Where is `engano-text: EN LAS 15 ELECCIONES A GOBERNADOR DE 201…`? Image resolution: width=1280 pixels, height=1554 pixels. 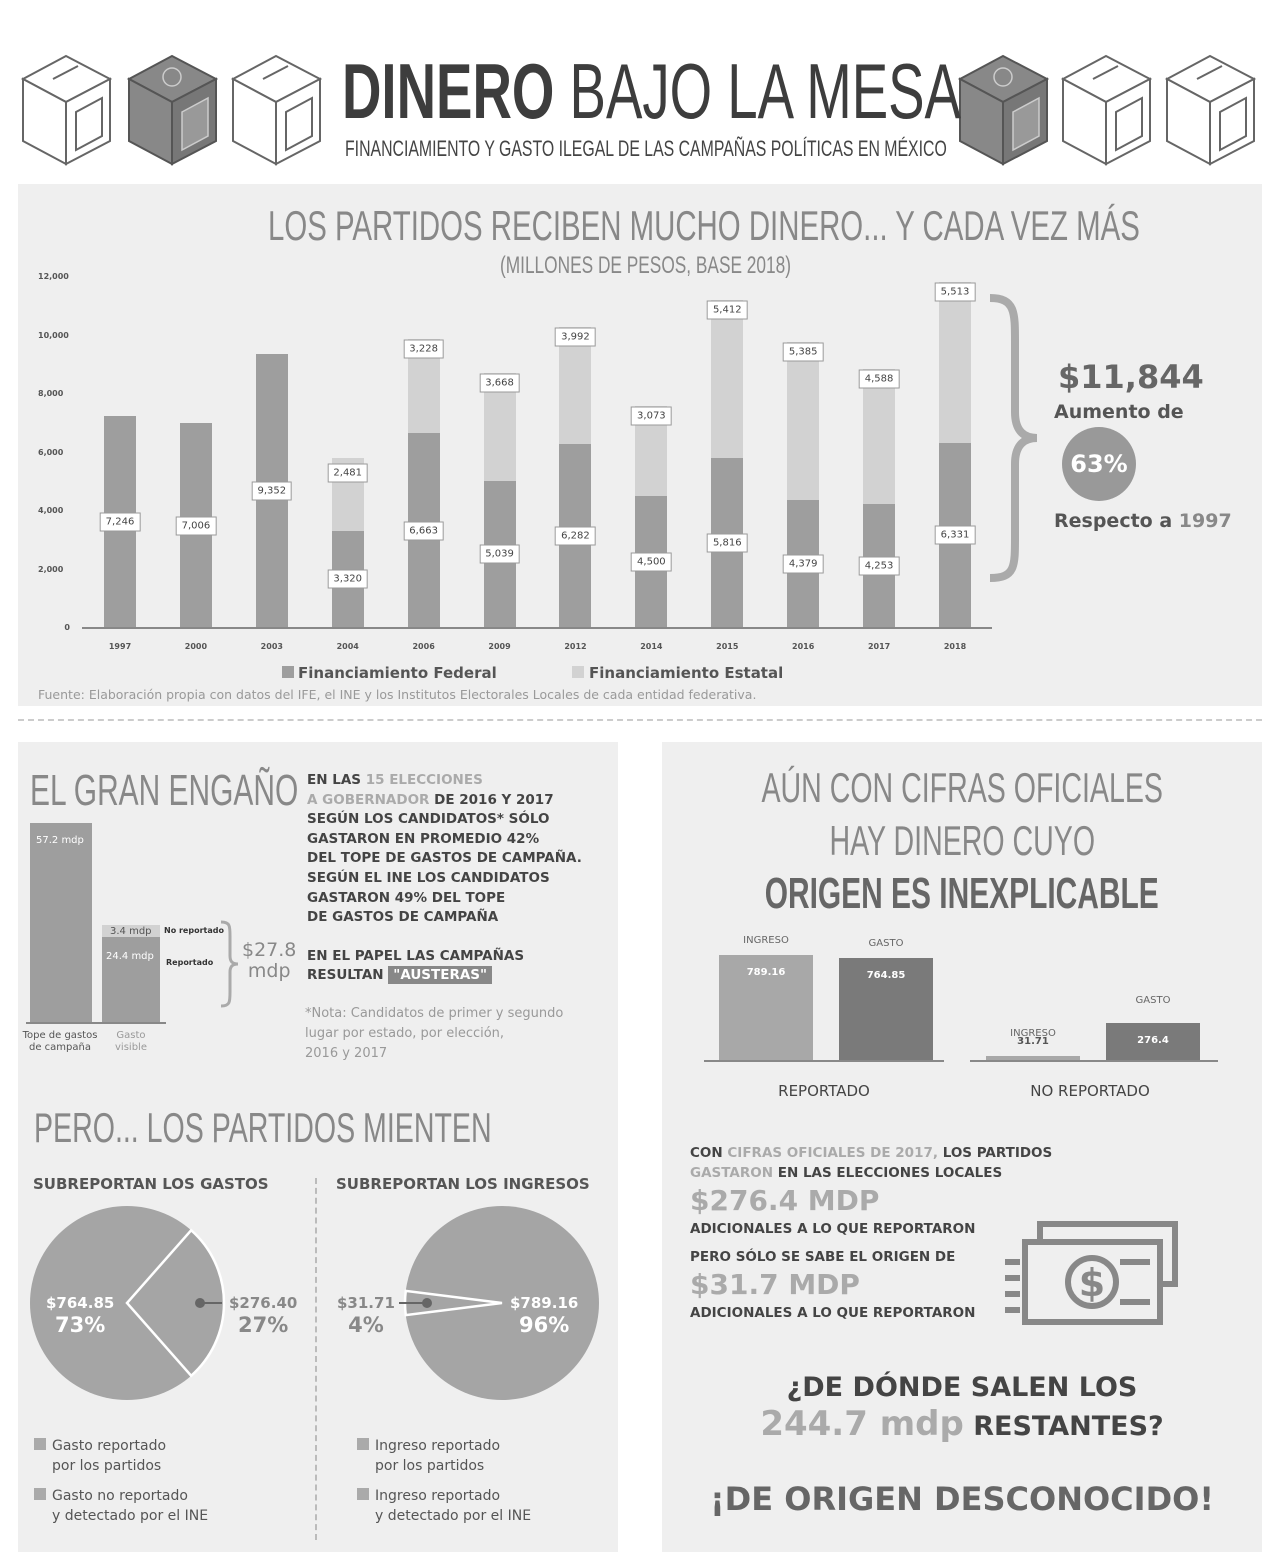
engano-text: EN LAS 15 ELECCIONES A GOBERNADOR DE 201… is located at coordinates (444, 878).